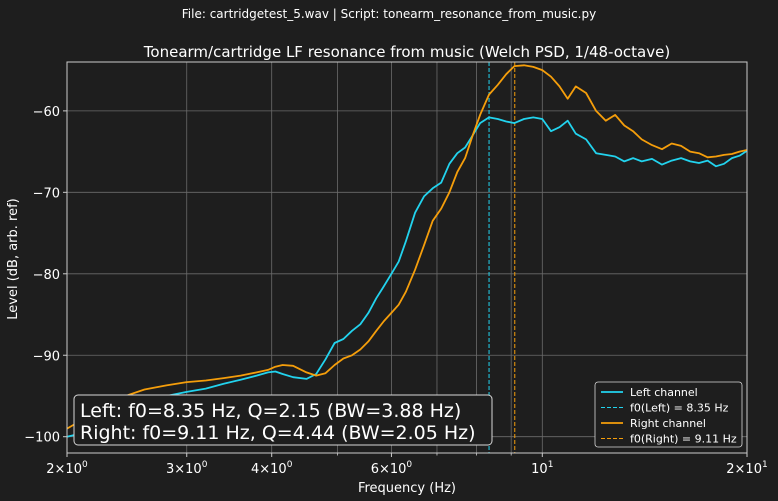 The image size is (778, 501). What do you see at coordinates (407, 488) in the screenshot?
I see `x-axis-label: Frequency (Hz)` at bounding box center [407, 488].